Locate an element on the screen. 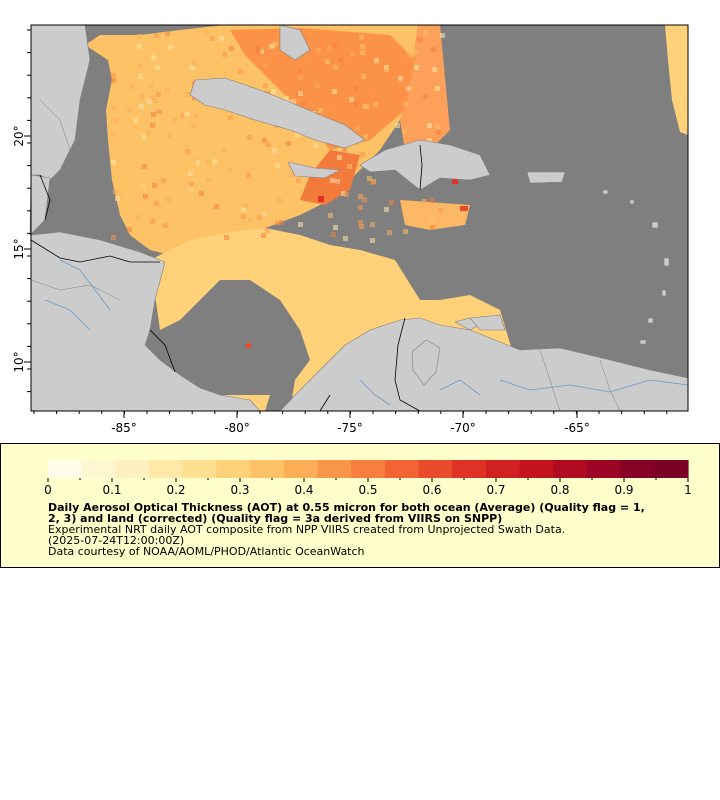  country-border is located at coordinates (421, 167).